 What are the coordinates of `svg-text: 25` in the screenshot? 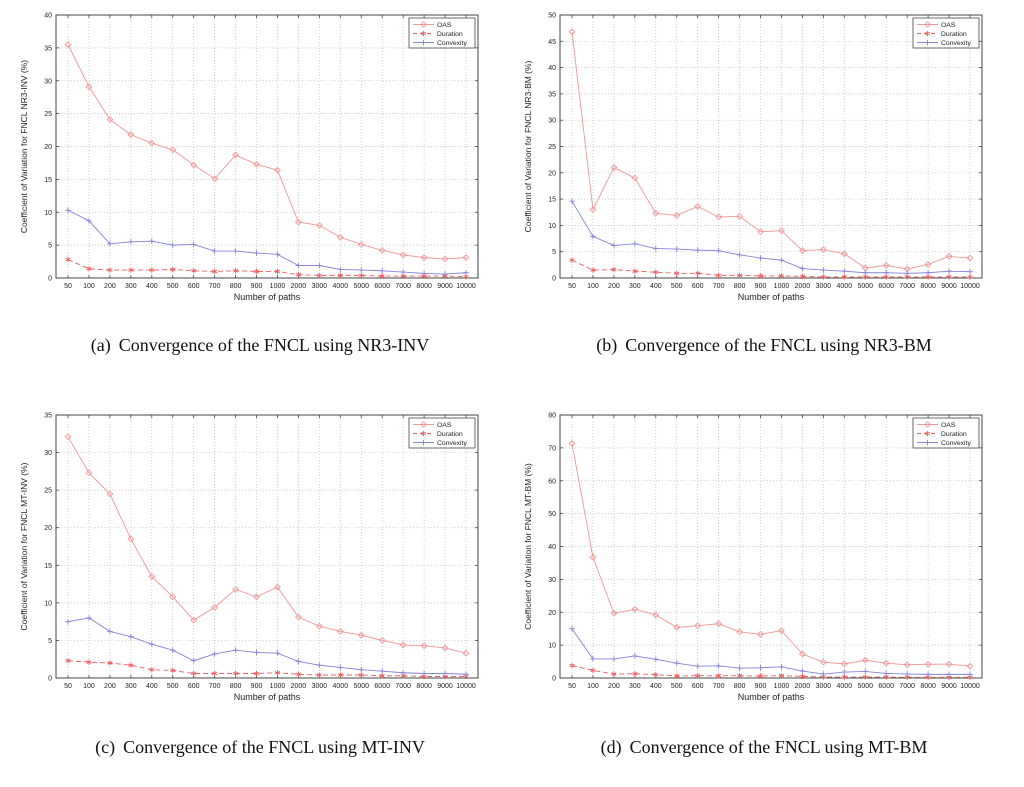 It's located at (48, 491).